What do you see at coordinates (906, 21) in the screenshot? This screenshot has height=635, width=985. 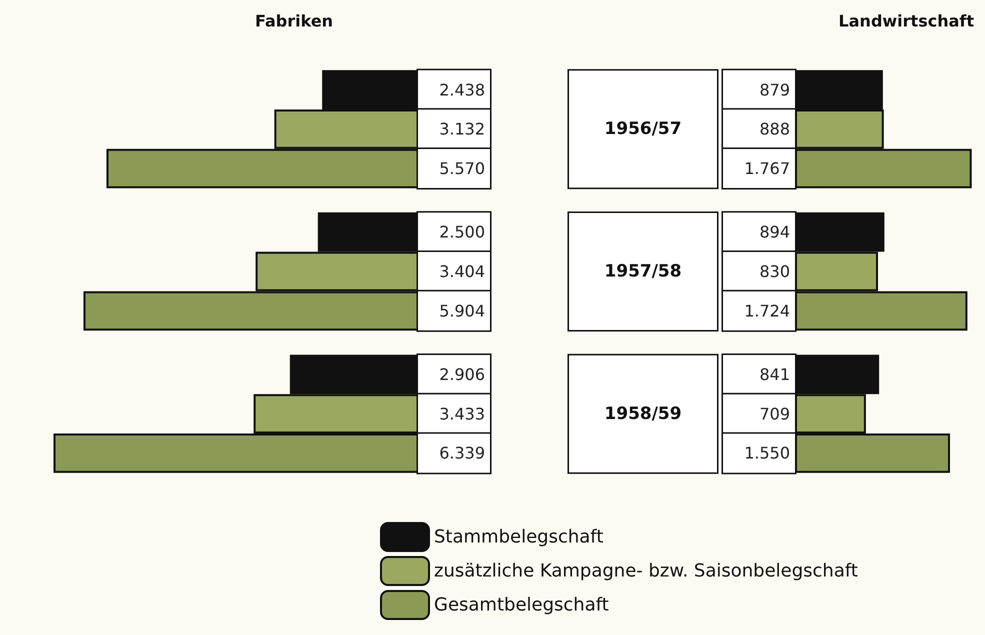 I see `chart-title: Landwirtschaft` at bounding box center [906, 21].